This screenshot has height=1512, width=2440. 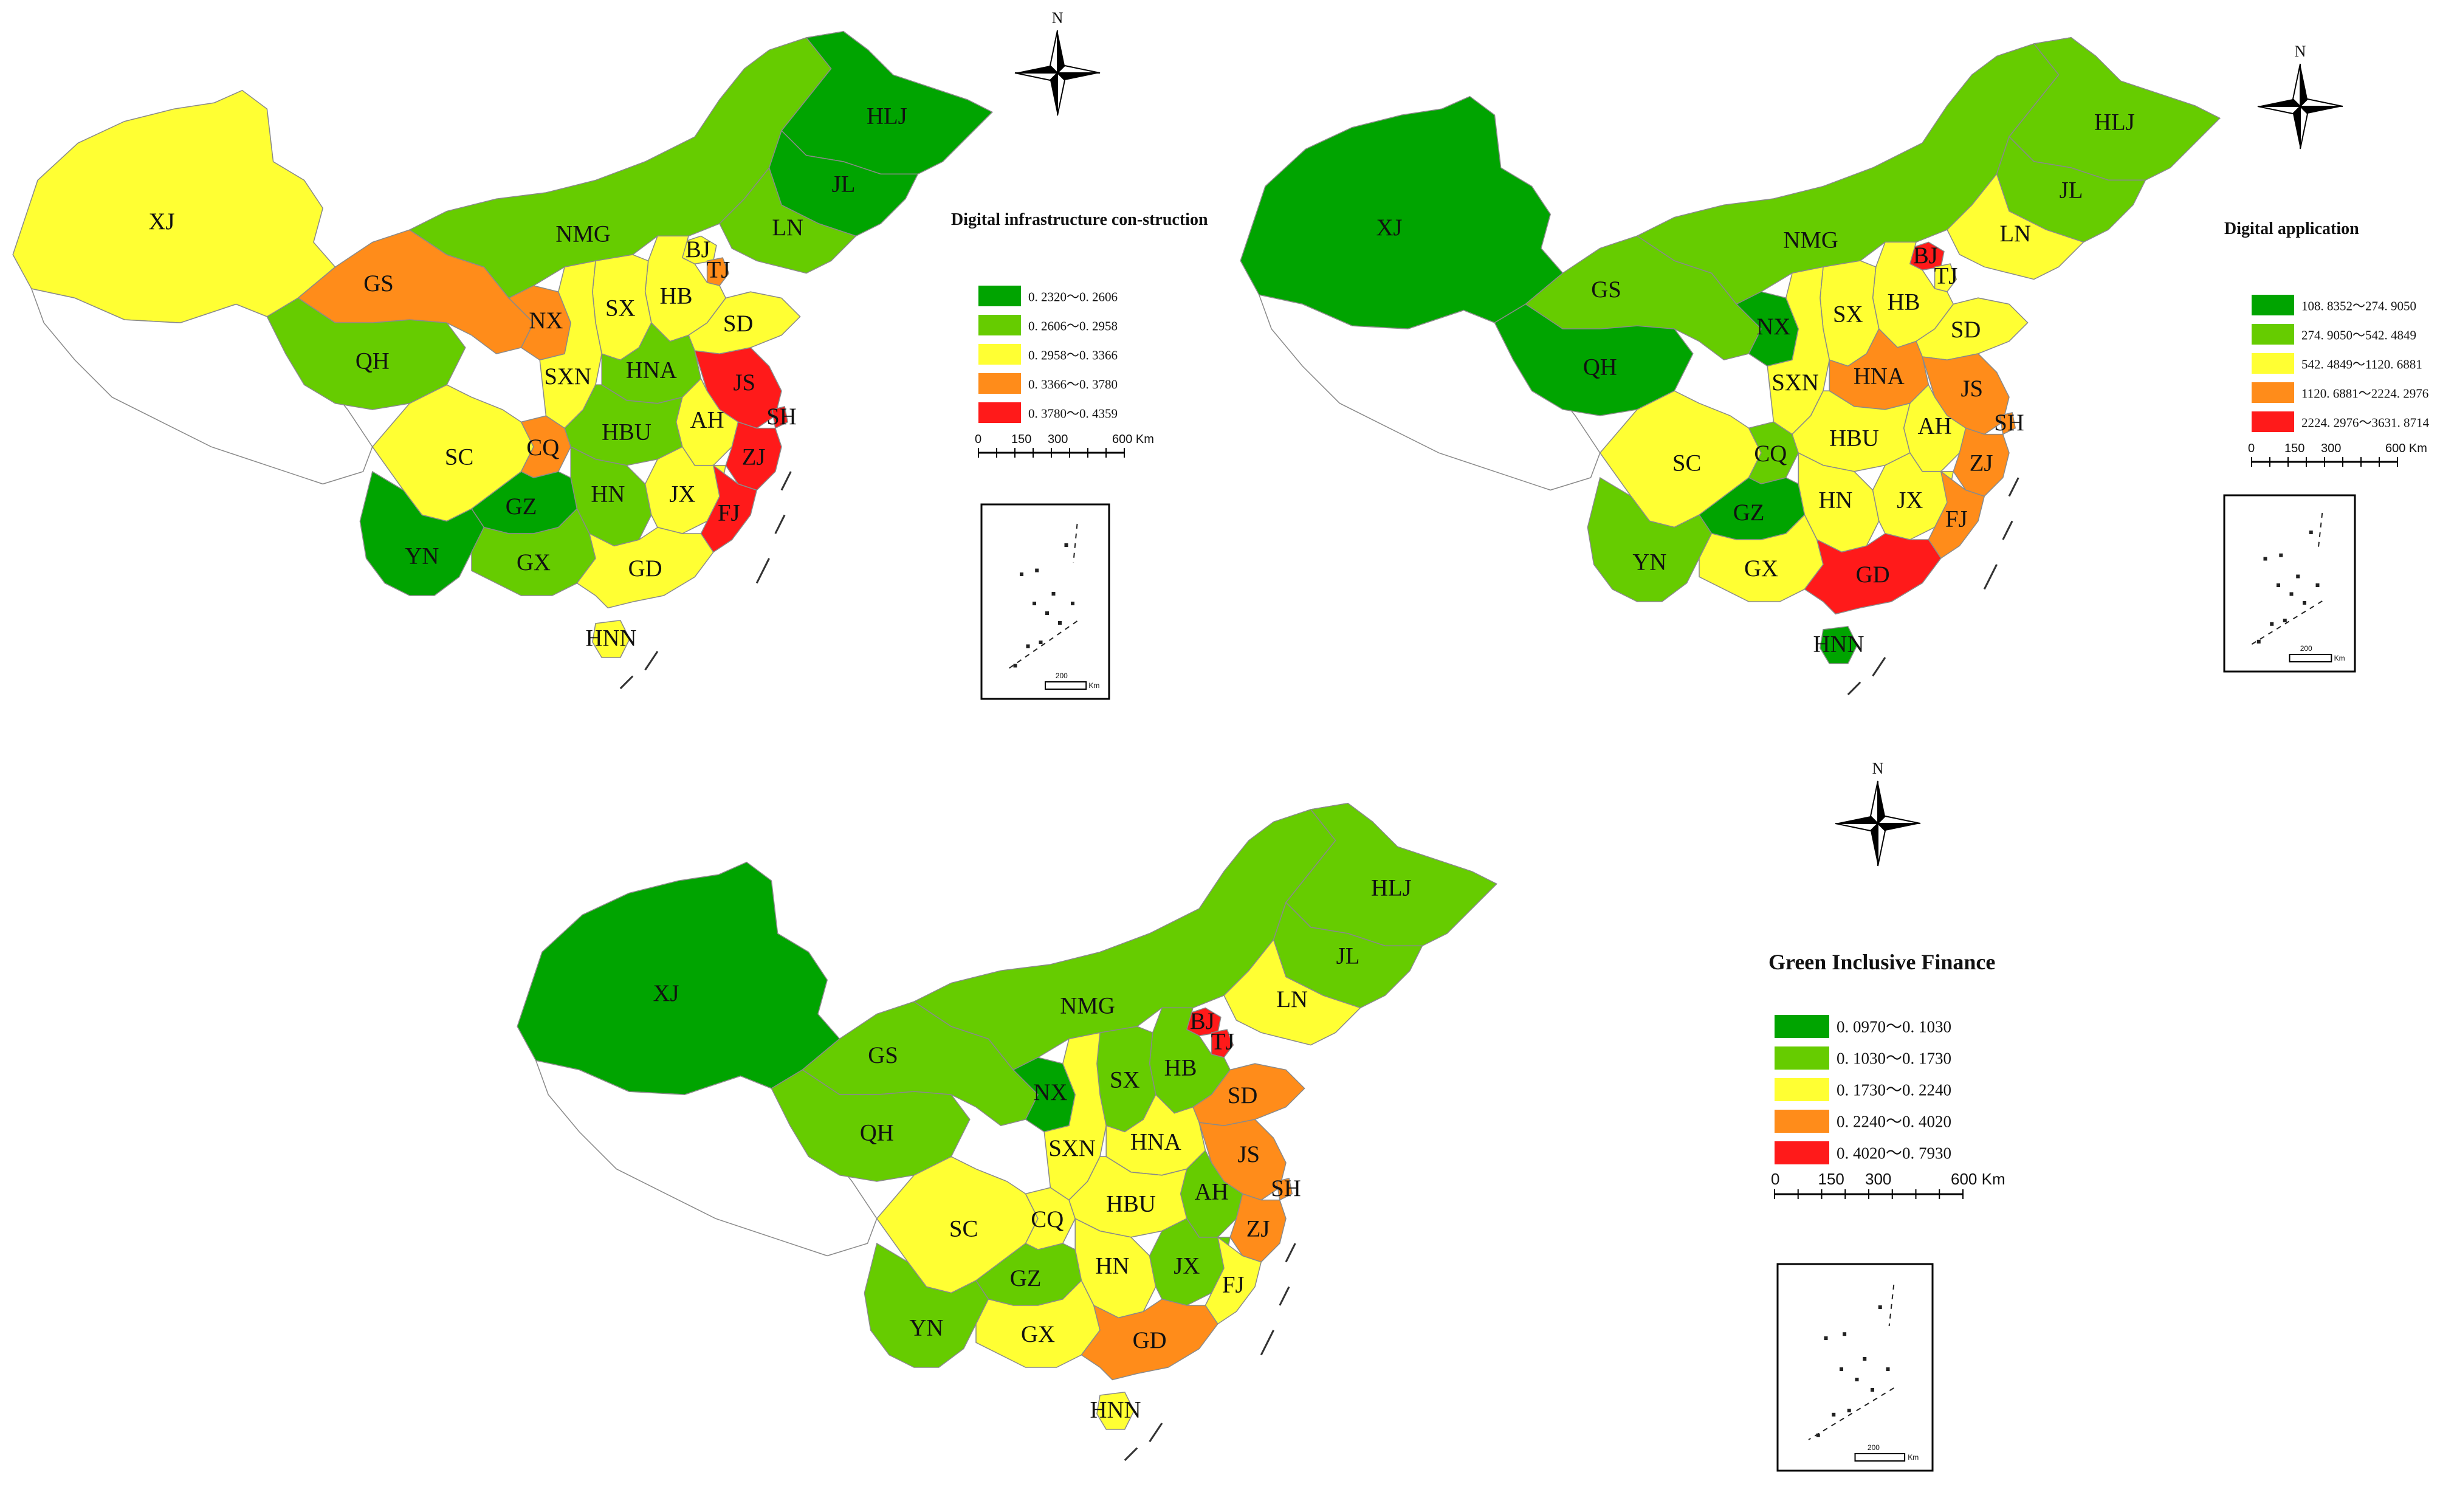 What do you see at coordinates (620, 308) in the screenshot?
I see `map1-province-label-sx: SX` at bounding box center [620, 308].